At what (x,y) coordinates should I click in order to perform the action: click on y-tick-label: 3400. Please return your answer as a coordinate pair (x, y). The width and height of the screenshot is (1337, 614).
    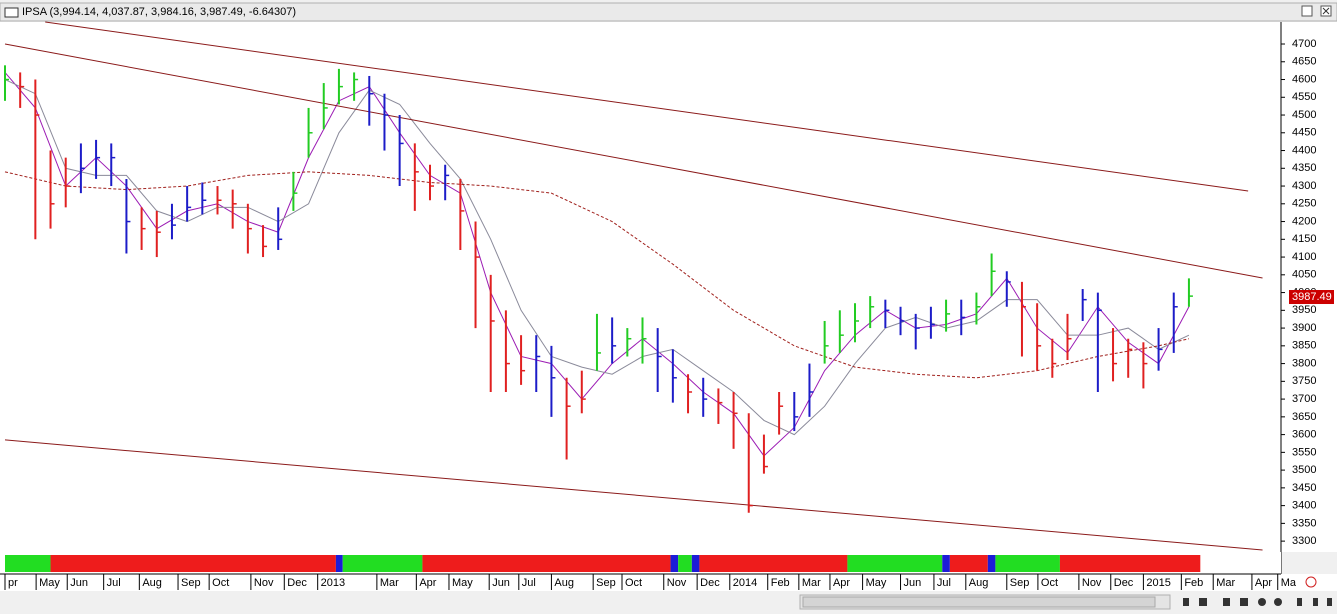
    Looking at the image, I should click on (1304, 506).